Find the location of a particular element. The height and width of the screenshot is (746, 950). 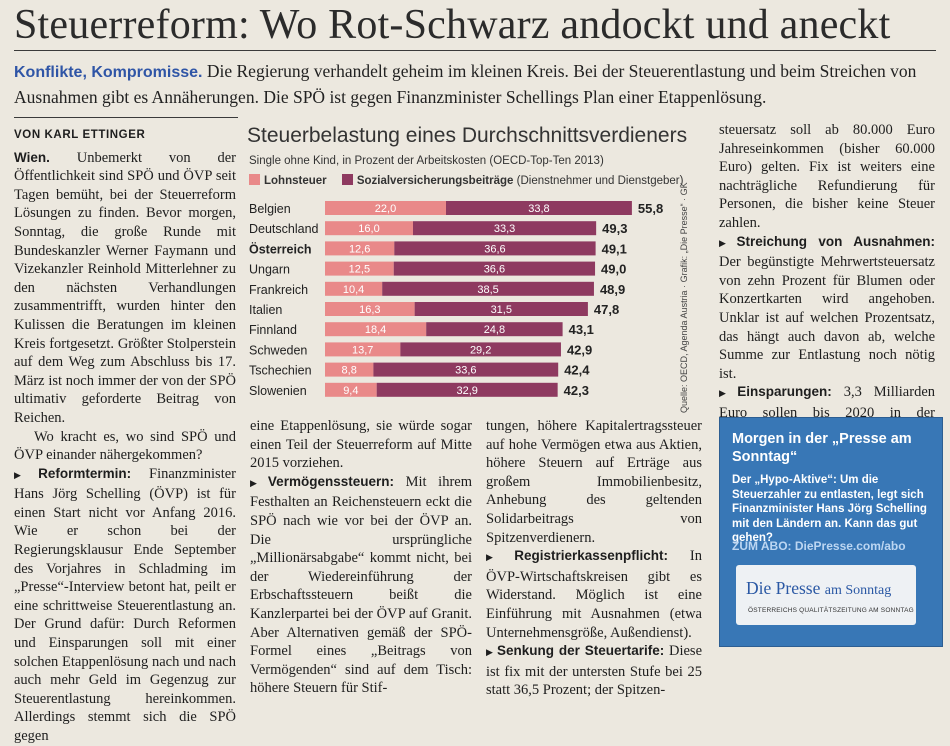

total-label: 49,3 is located at coordinates (614, 228).